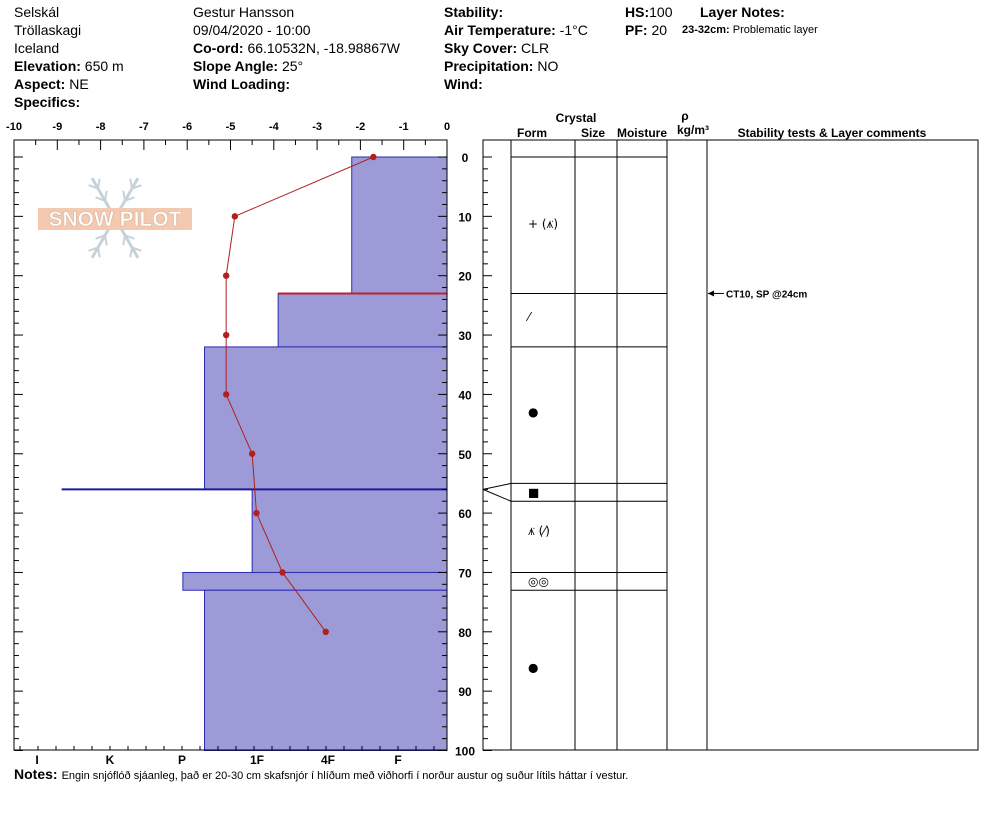 The width and height of the screenshot is (994, 840). I want to click on hardness-axis: I K P 1F 4F F, so click(227, 756).